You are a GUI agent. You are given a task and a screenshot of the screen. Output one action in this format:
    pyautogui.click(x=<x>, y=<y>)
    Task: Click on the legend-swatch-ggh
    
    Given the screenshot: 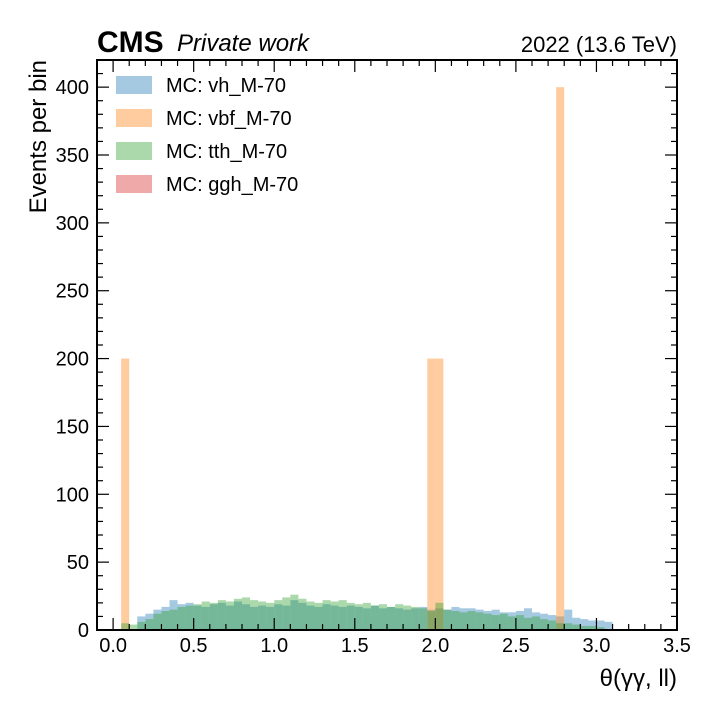 What is the action you would take?
    pyautogui.click(x=134, y=184)
    